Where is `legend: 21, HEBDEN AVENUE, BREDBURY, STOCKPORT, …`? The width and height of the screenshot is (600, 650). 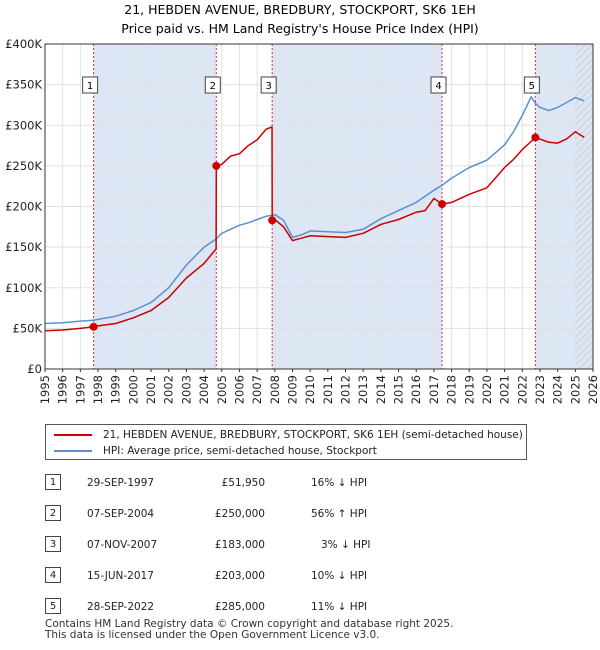
legend: 21, HEBDEN AVENUE, BREDBURY, STOCKPORT, … is located at coordinates (286, 442).